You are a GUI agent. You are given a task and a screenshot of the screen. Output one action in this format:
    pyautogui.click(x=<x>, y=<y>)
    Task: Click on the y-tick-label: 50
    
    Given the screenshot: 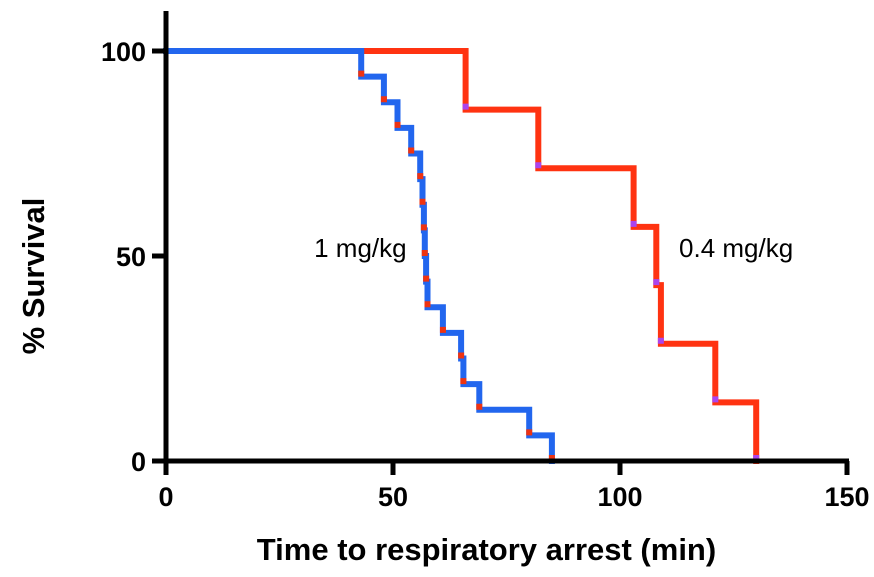 What is the action you would take?
    pyautogui.click(x=131, y=257)
    